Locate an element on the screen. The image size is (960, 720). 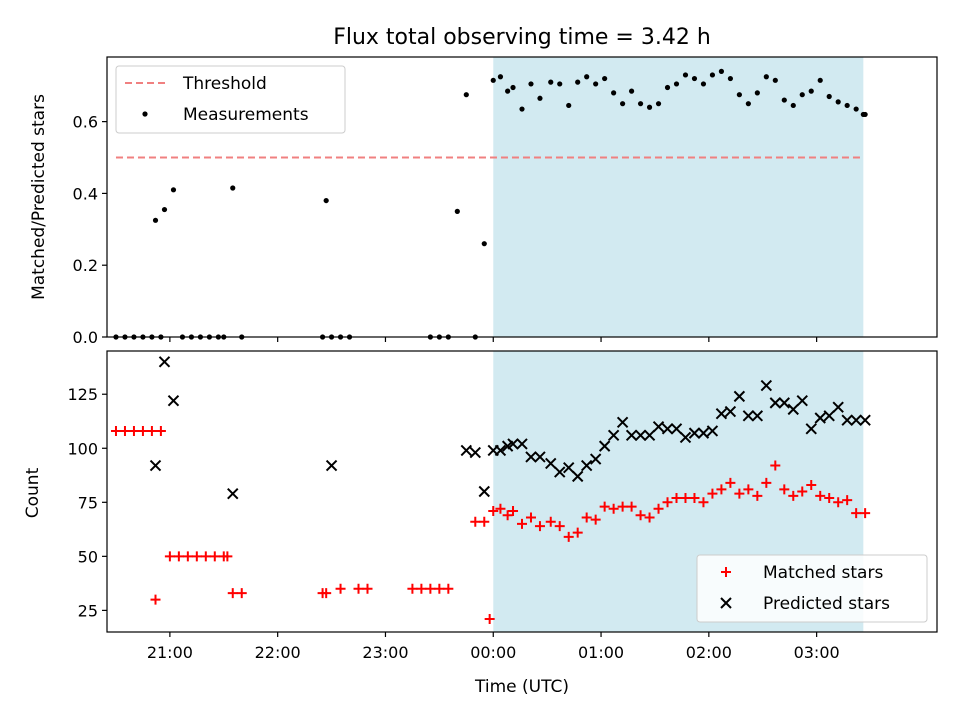
legend-matched-label: Matched stars is located at coordinates (823, 573).